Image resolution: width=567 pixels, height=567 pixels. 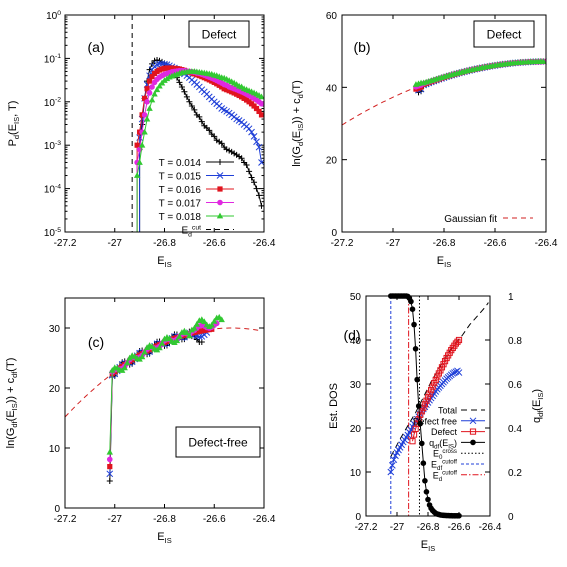 What do you see at coordinates (164, 243) in the screenshot?
I see `x-tick-label: -26.8` at bounding box center [164, 243].